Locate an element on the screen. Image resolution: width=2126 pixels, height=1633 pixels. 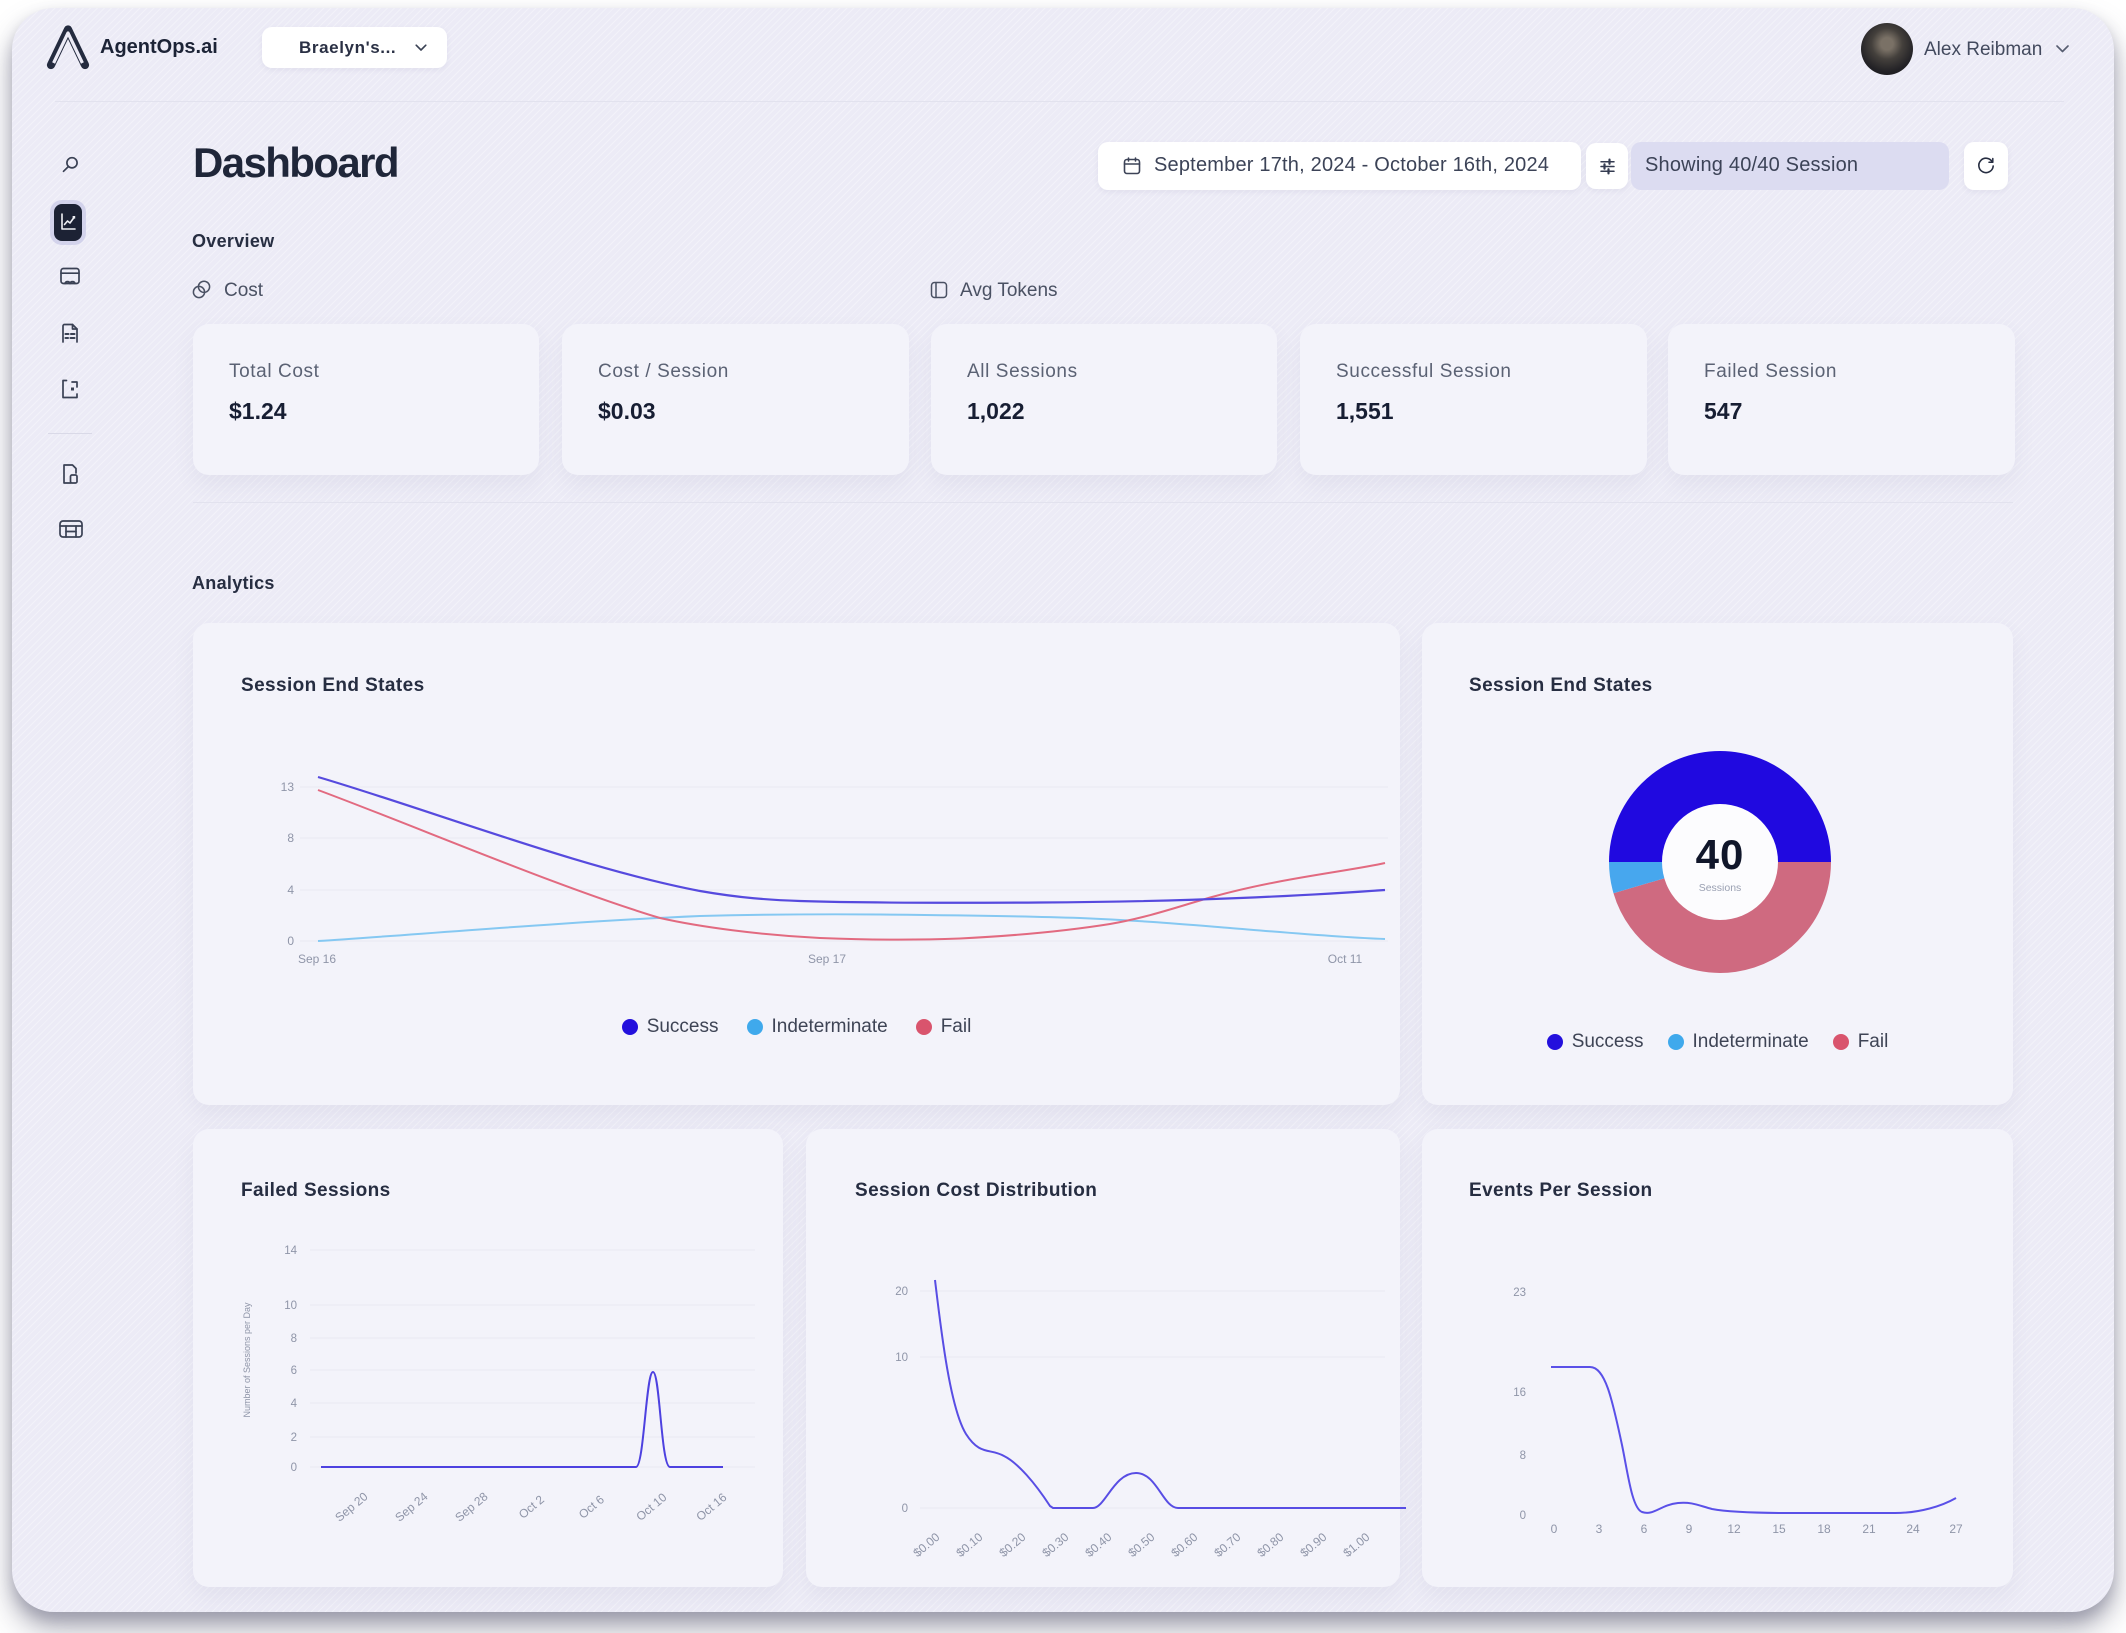
svg-text: 24 is located at coordinates (1913, 1529).